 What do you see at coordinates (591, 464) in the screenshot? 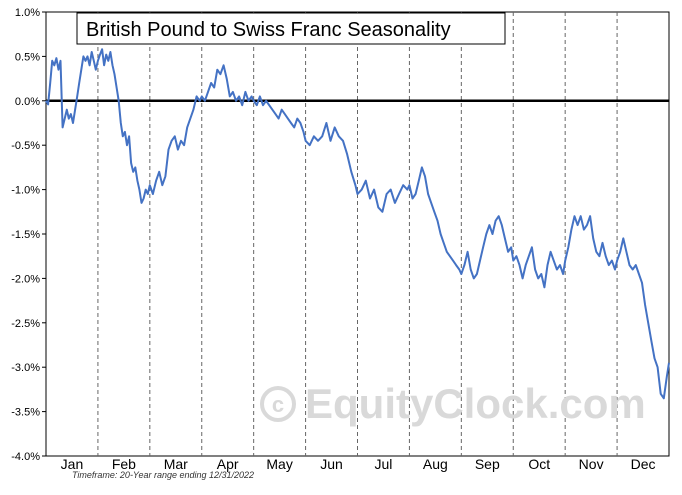
I see `month-label-nov: Nov` at bounding box center [591, 464].